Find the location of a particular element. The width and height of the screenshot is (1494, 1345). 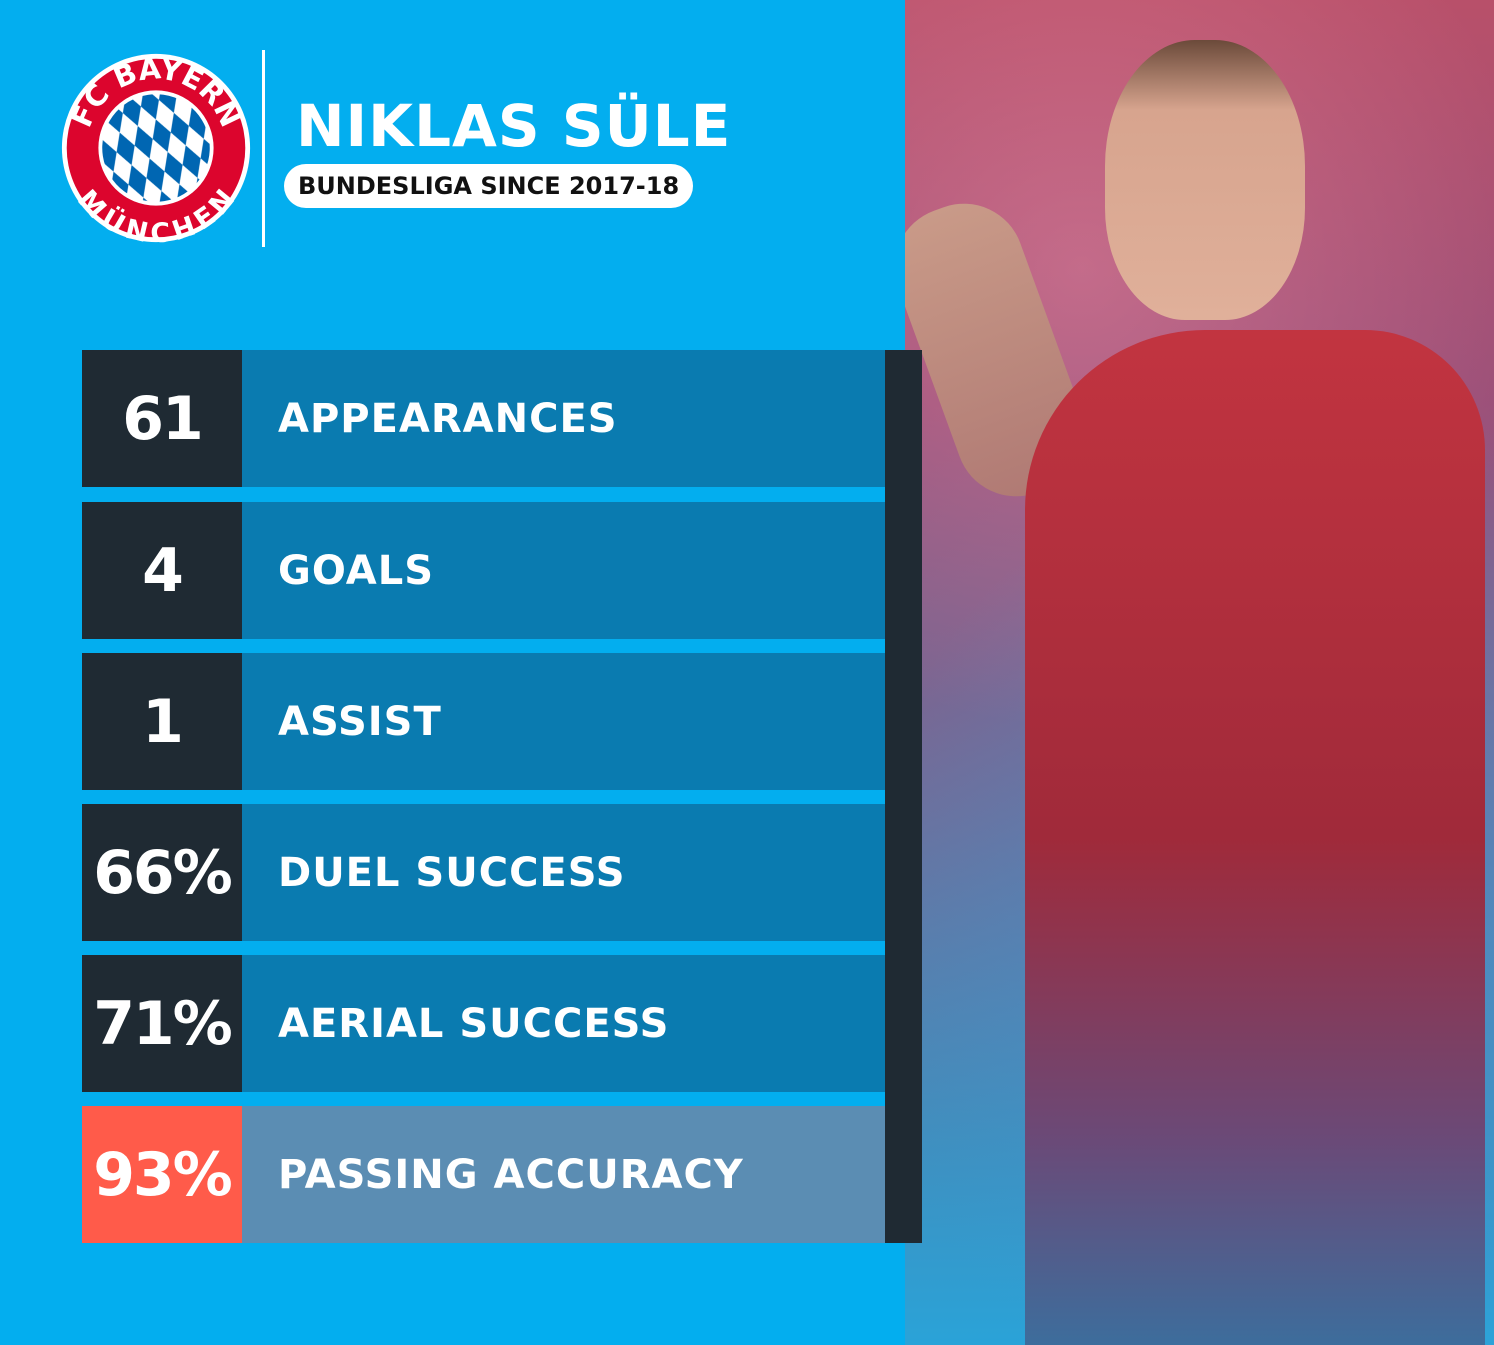

fc-bayern-logo: FC BAYERN MÜNCHEN is located at coordinates (156, 148).